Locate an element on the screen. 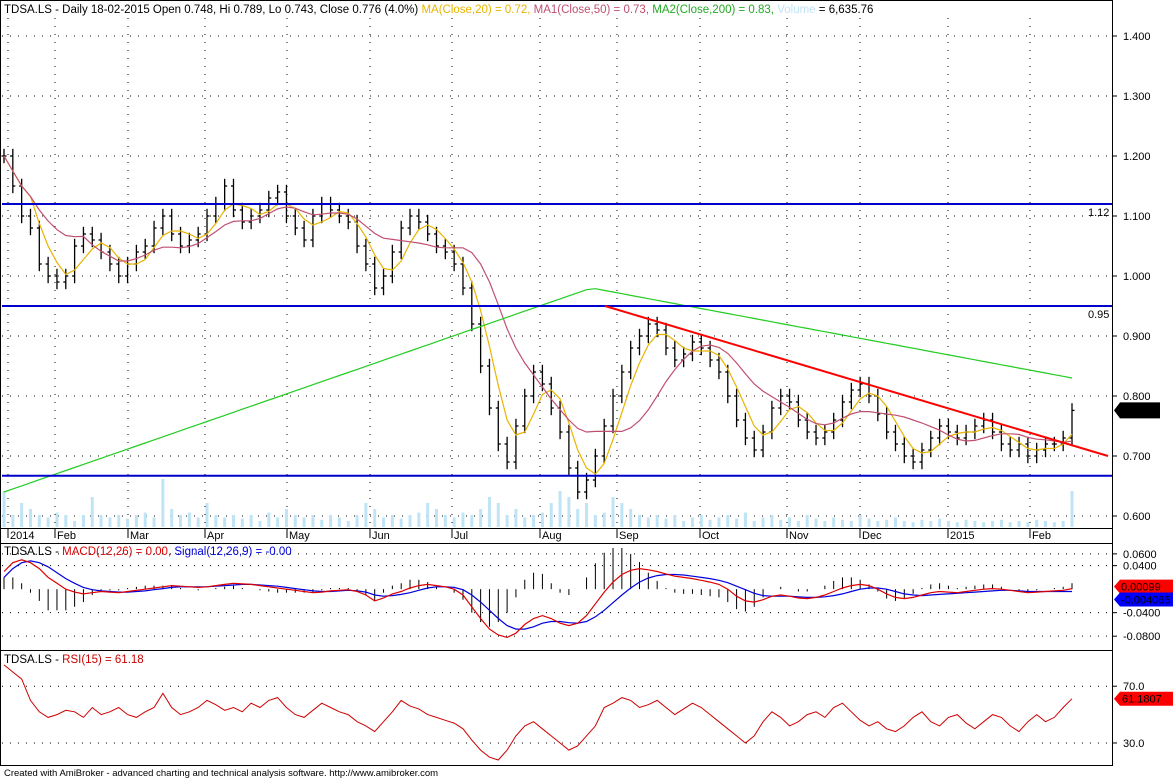  signal-line is located at coordinates (537, 595).